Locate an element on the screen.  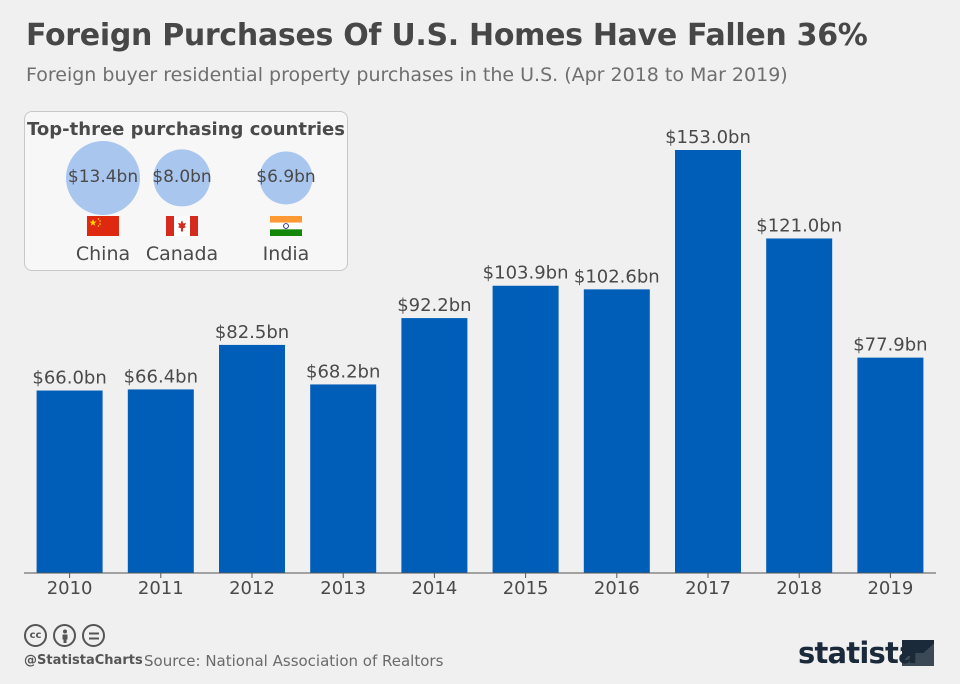
canada-flag-icon is located at coordinates (182, 226).